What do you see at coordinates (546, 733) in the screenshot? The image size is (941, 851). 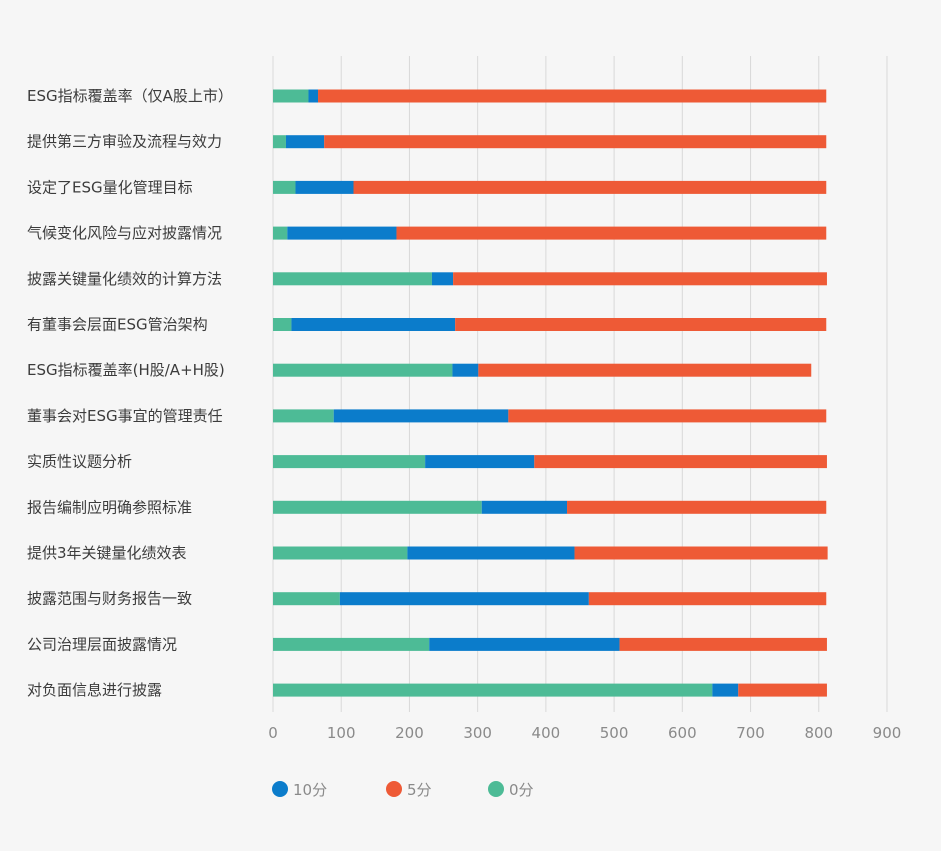 I see `x-tick-label: 400` at bounding box center [546, 733].